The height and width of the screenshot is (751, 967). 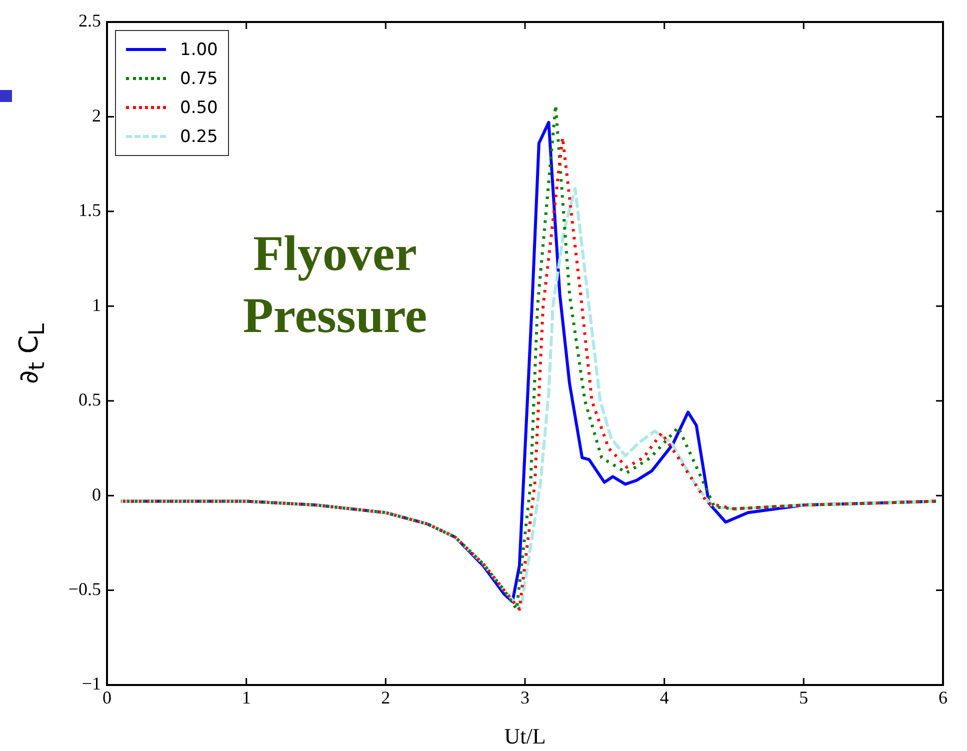 What do you see at coordinates (525, 736) in the screenshot?
I see `x-axis-title: Ut/L` at bounding box center [525, 736].